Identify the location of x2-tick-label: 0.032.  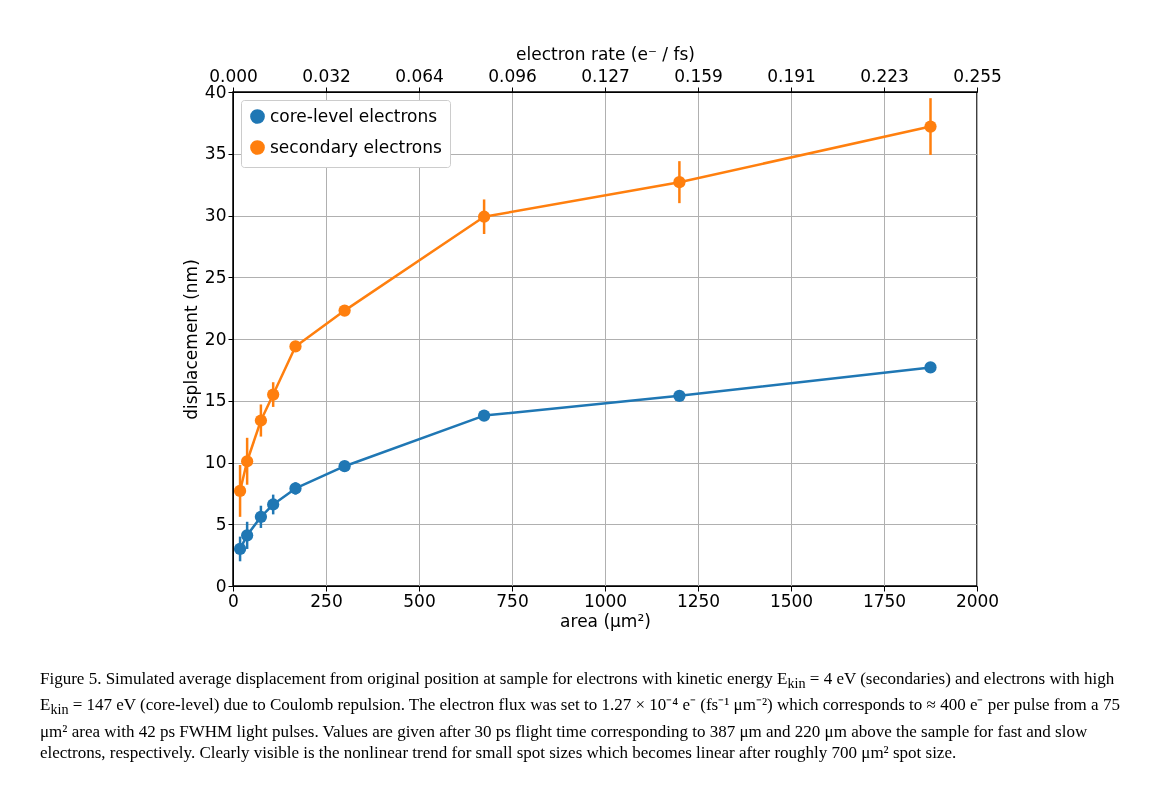
(326, 75).